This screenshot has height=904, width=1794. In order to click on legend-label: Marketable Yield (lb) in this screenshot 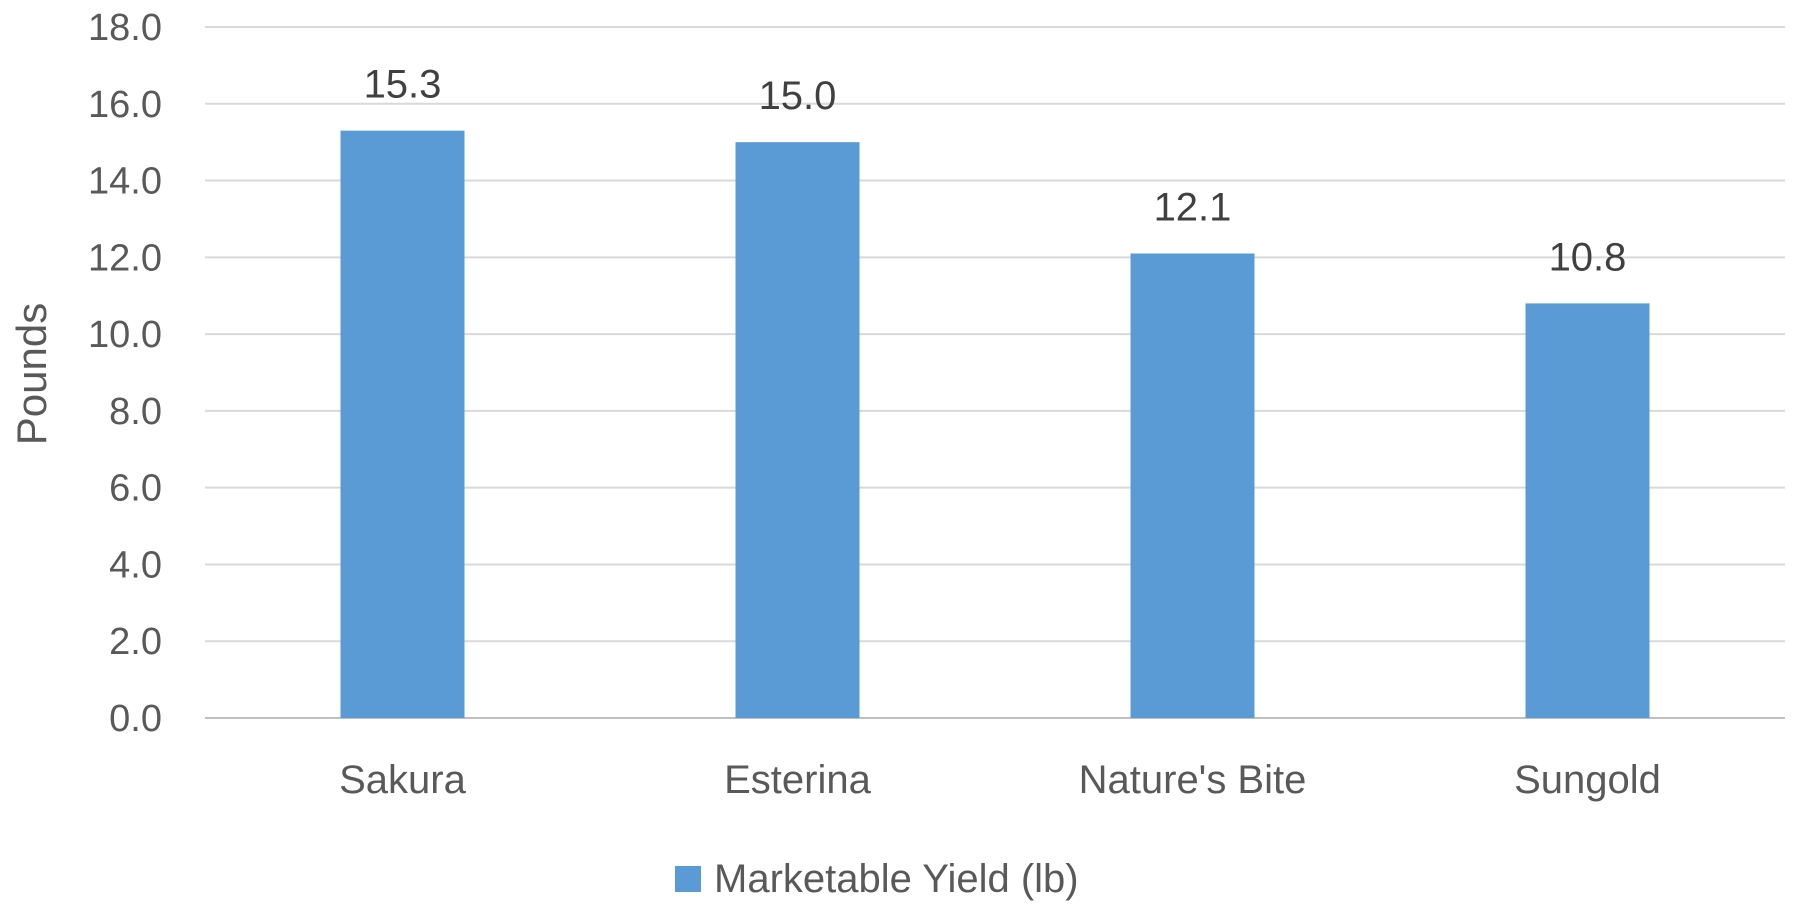, I will do `click(896, 879)`.